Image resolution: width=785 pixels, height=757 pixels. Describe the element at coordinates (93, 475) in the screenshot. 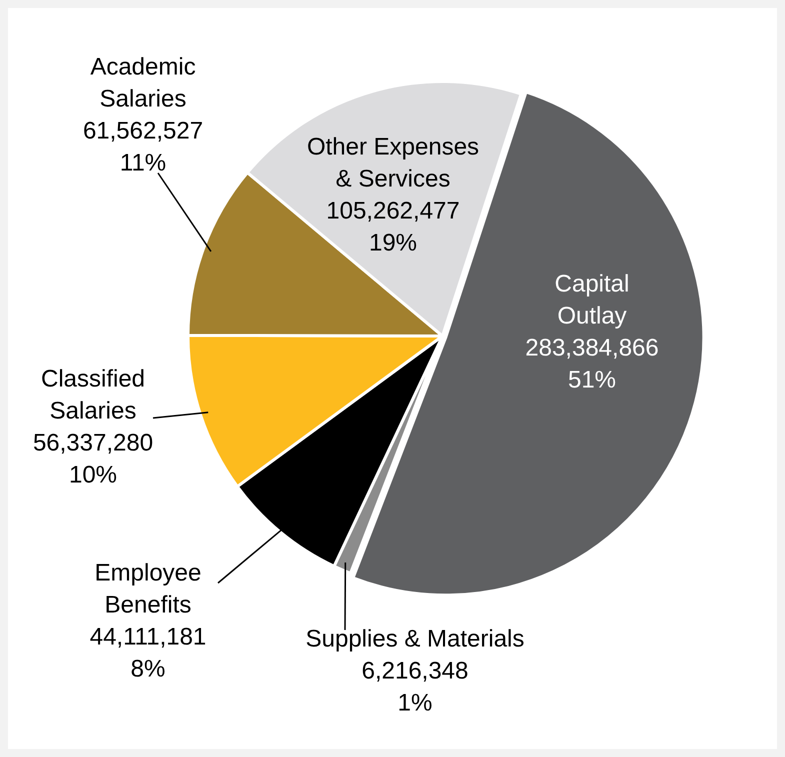

I see `text: 10%` at that location.